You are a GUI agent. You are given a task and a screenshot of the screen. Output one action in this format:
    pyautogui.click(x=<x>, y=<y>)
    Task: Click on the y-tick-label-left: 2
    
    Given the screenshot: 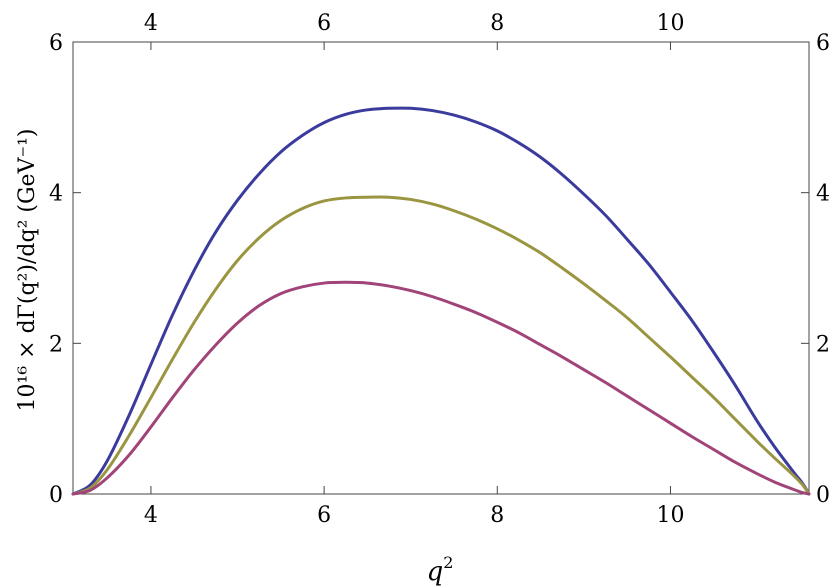 What is the action you would take?
    pyautogui.click(x=56, y=344)
    